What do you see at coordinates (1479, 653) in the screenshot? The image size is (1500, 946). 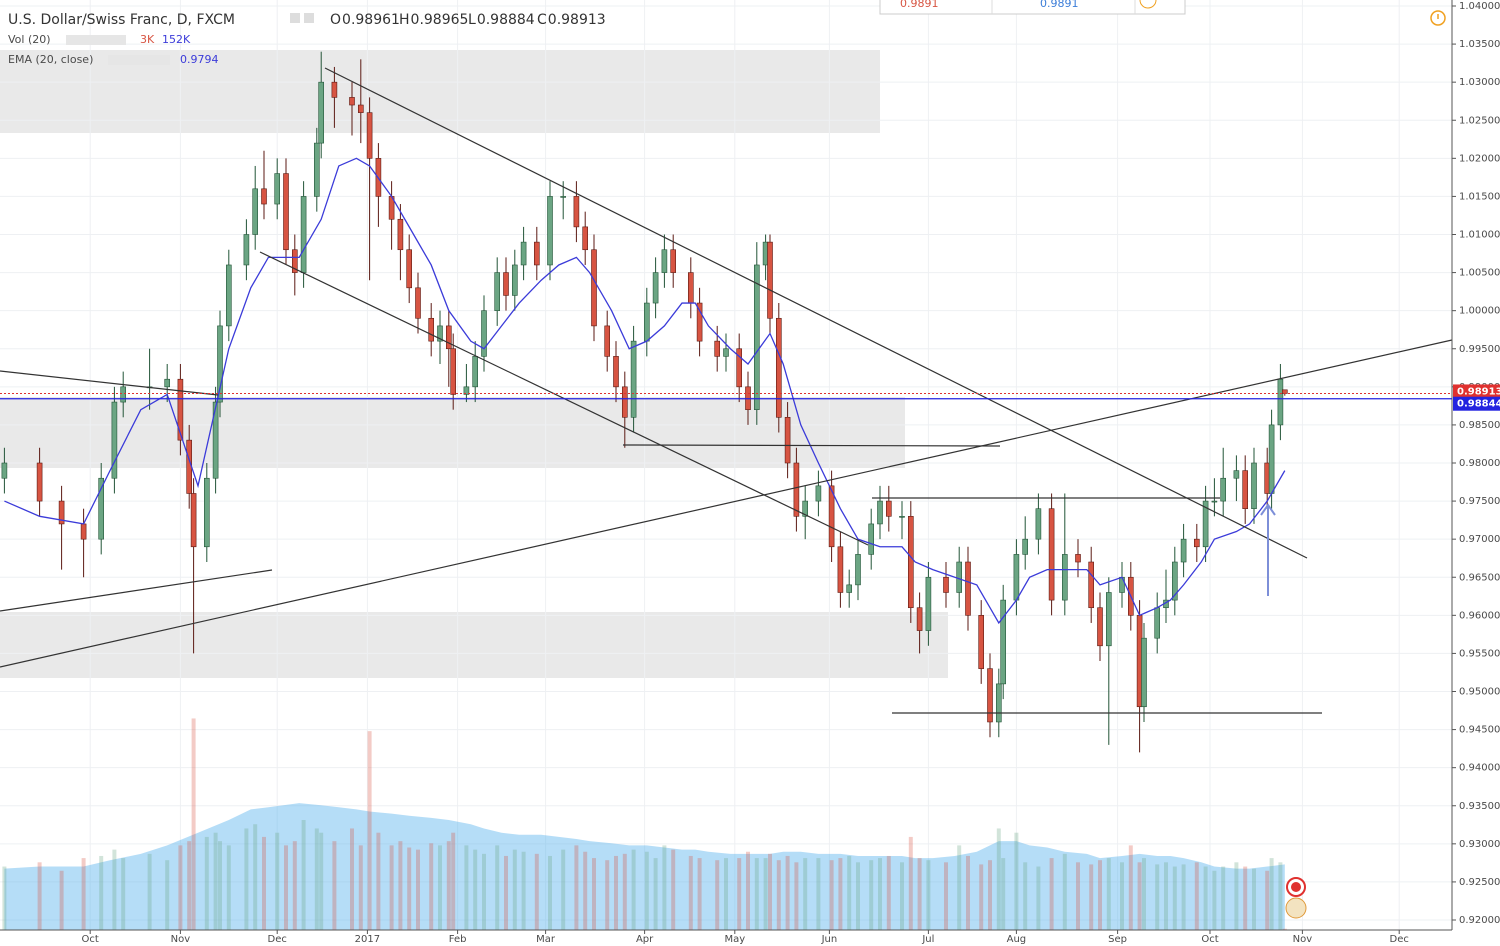 I see `y-tick-label: 0.95500` at bounding box center [1479, 653].